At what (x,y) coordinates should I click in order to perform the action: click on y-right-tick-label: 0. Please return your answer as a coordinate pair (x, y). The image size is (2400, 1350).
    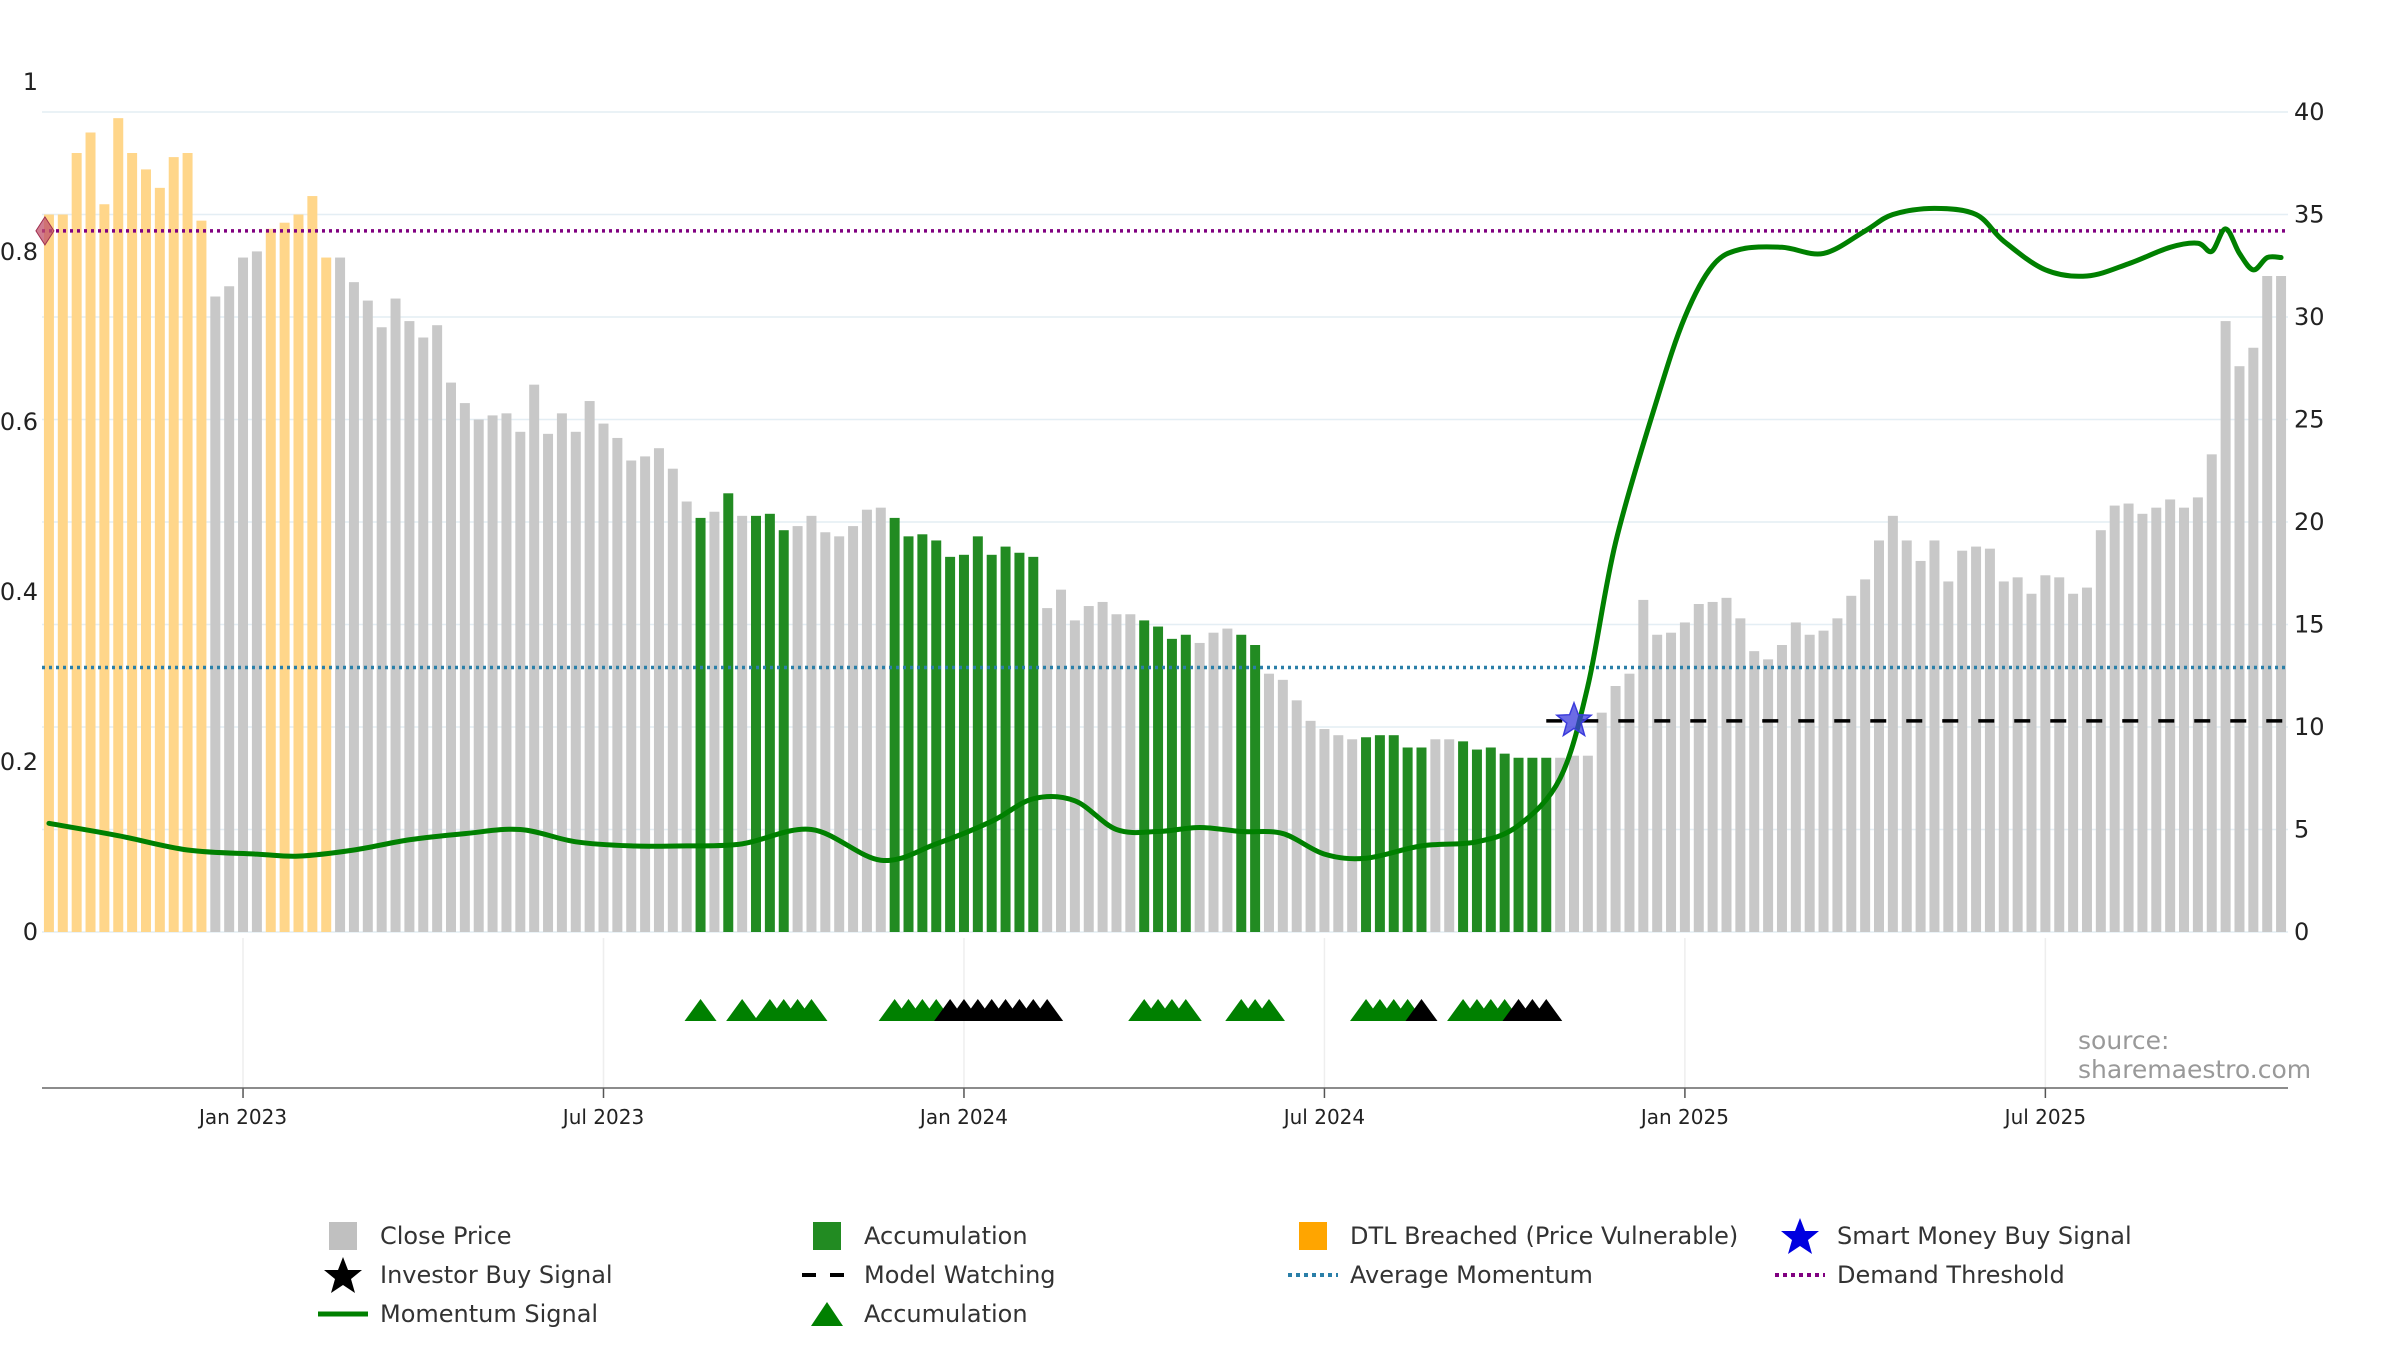
    Looking at the image, I should click on (2301, 932).